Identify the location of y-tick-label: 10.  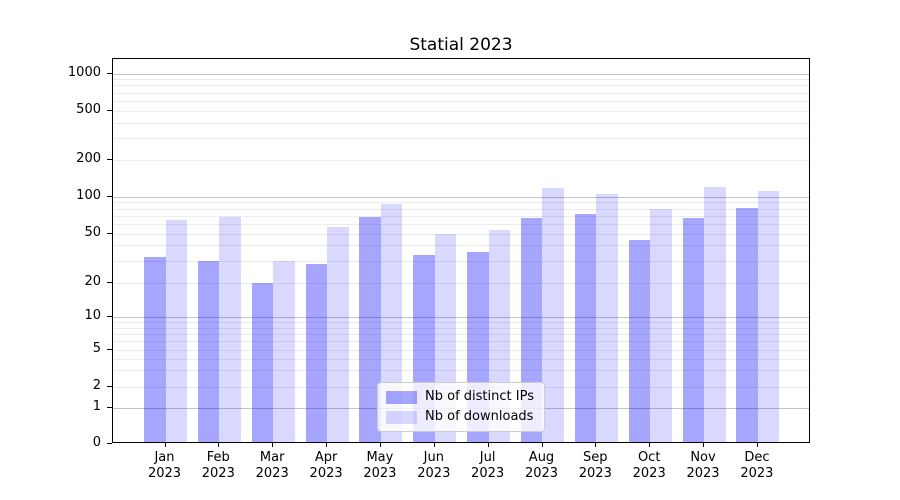
(92, 315).